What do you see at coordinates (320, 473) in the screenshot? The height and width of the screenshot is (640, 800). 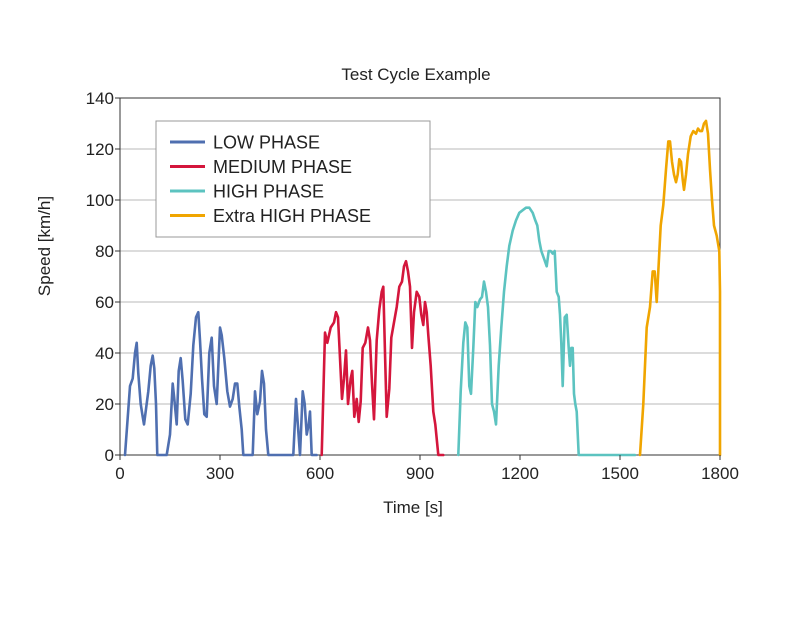 I see `x-tick-label: 600` at bounding box center [320, 473].